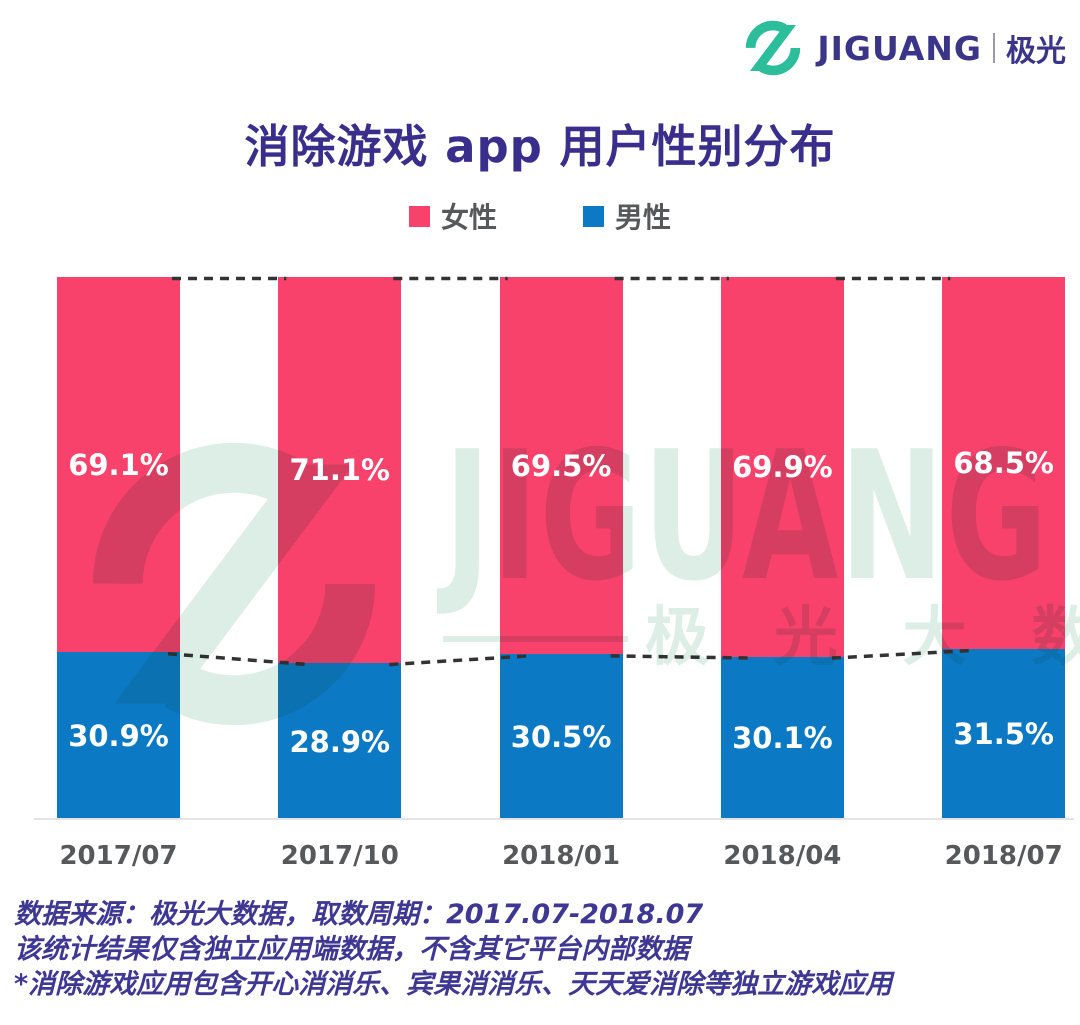 This screenshot has width=1080, height=1025. I want to click on female-color-swatch, so click(419, 216).